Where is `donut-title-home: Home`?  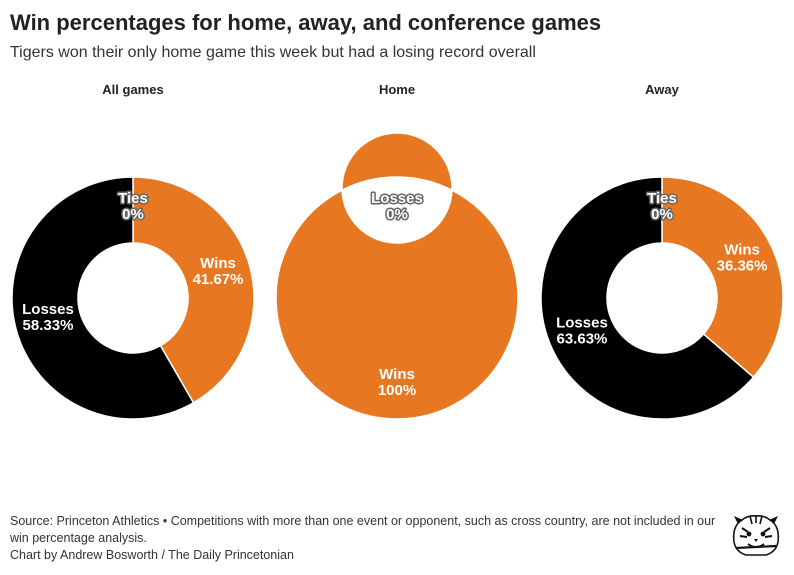 donut-title-home: Home is located at coordinates (397, 89).